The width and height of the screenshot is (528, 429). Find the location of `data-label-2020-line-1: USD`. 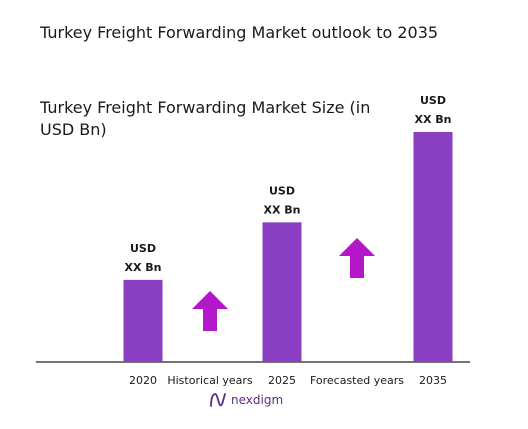

data-label-2020-line-1: USD is located at coordinates (143, 248).